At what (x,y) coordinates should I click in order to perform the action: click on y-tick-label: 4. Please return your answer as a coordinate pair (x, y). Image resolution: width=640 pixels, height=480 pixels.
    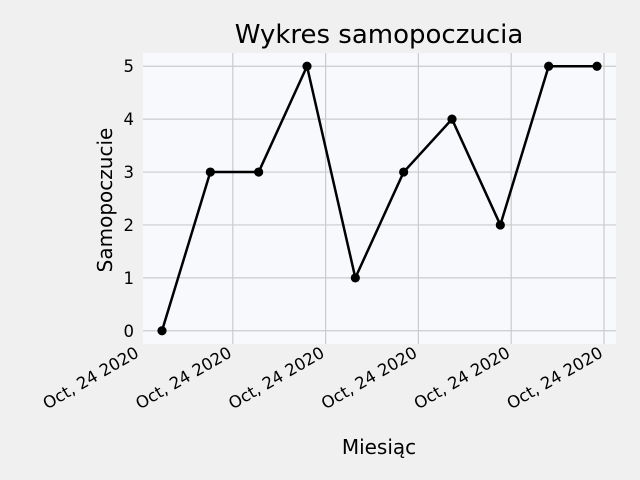
    Looking at the image, I should click on (129, 119).